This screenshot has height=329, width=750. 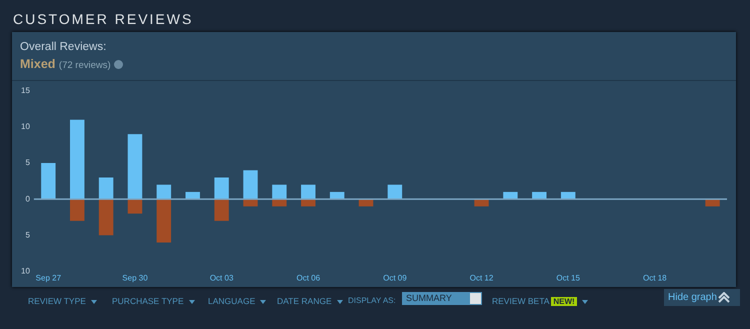 What do you see at coordinates (57, 301) in the screenshot?
I see `text: REVIEW TYPE` at bounding box center [57, 301].